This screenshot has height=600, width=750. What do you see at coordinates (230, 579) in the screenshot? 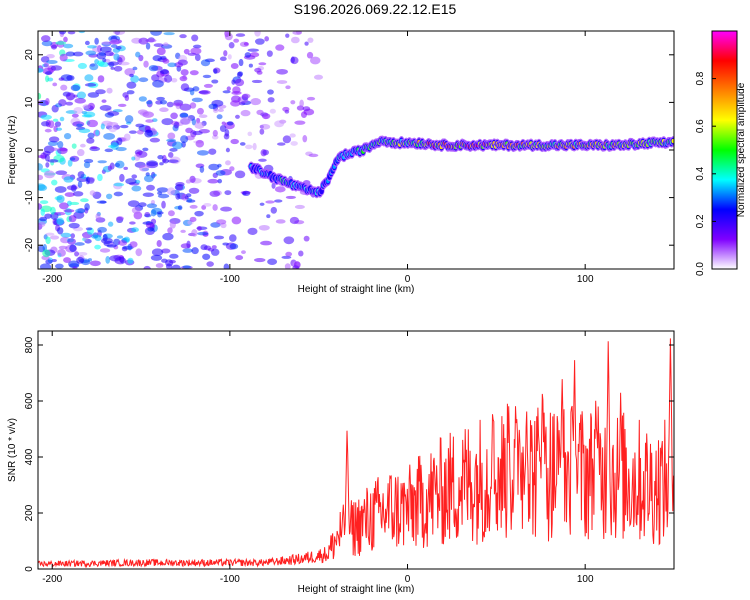
I see `x-tick-label: -100` at bounding box center [230, 579].